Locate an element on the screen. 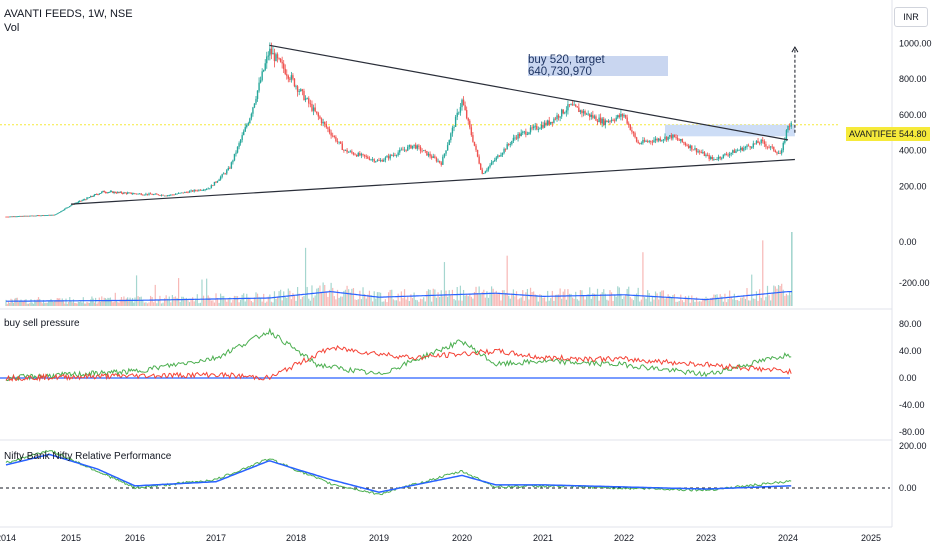 This screenshot has height=550, width=932. symbol-title: AVANTI FEEDS, 1W, NSE is located at coordinates (68, 14).